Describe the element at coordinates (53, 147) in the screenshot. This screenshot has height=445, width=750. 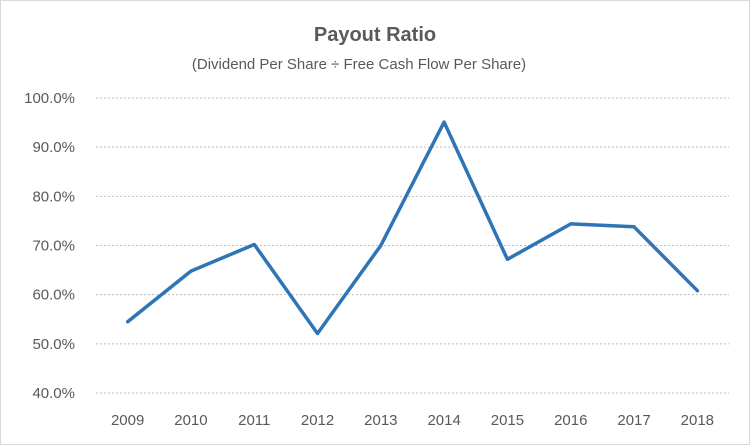
I see `y-tick-label: 90.0%` at that location.